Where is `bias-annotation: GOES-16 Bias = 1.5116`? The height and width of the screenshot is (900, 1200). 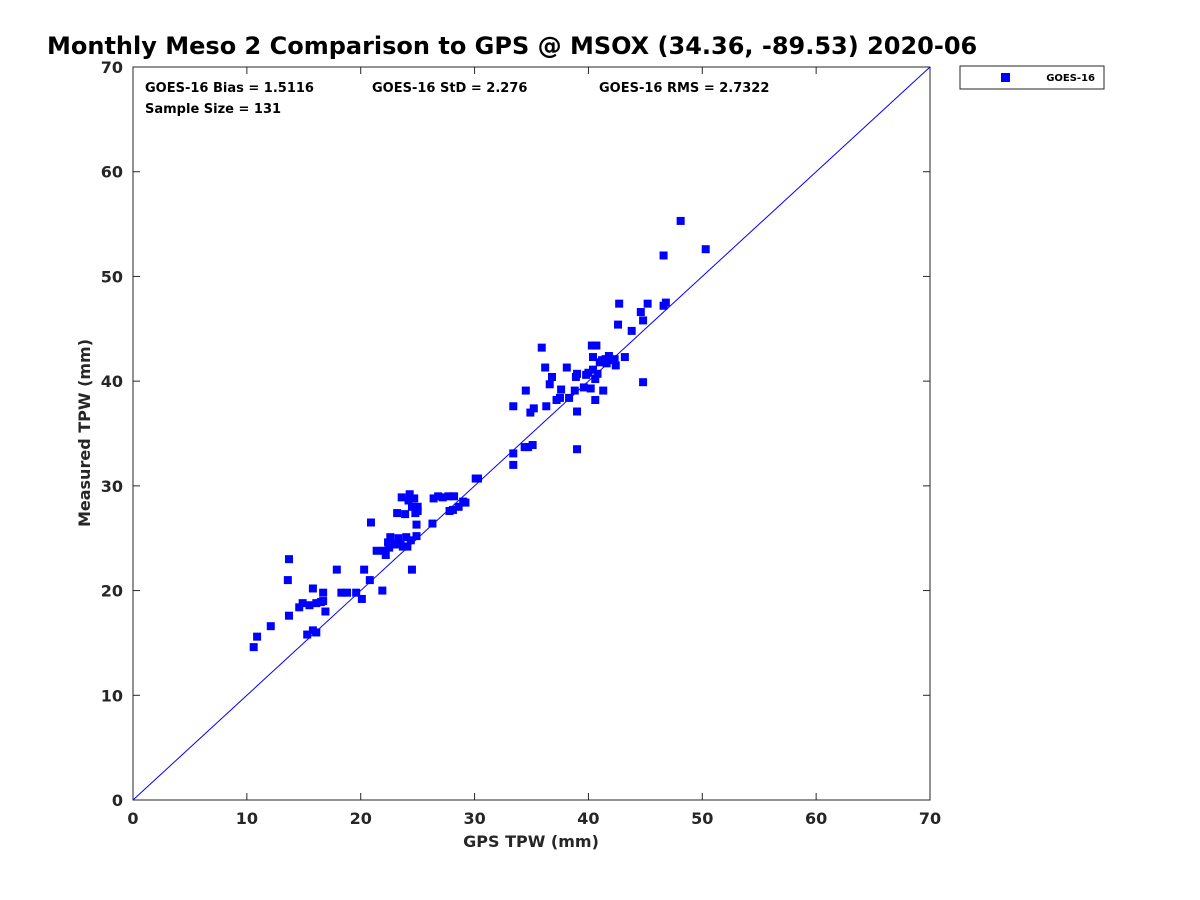
bias-annotation: GOES-16 Bias = 1.5116 is located at coordinates (229, 88).